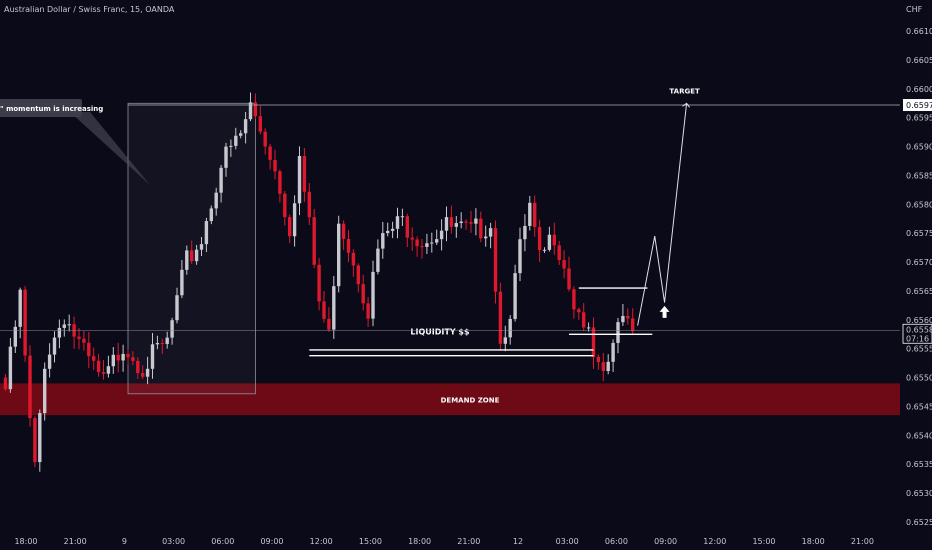 Image resolution: width=932 pixels, height=550 pixels. I want to click on x-tick-label: 9, so click(124, 541).